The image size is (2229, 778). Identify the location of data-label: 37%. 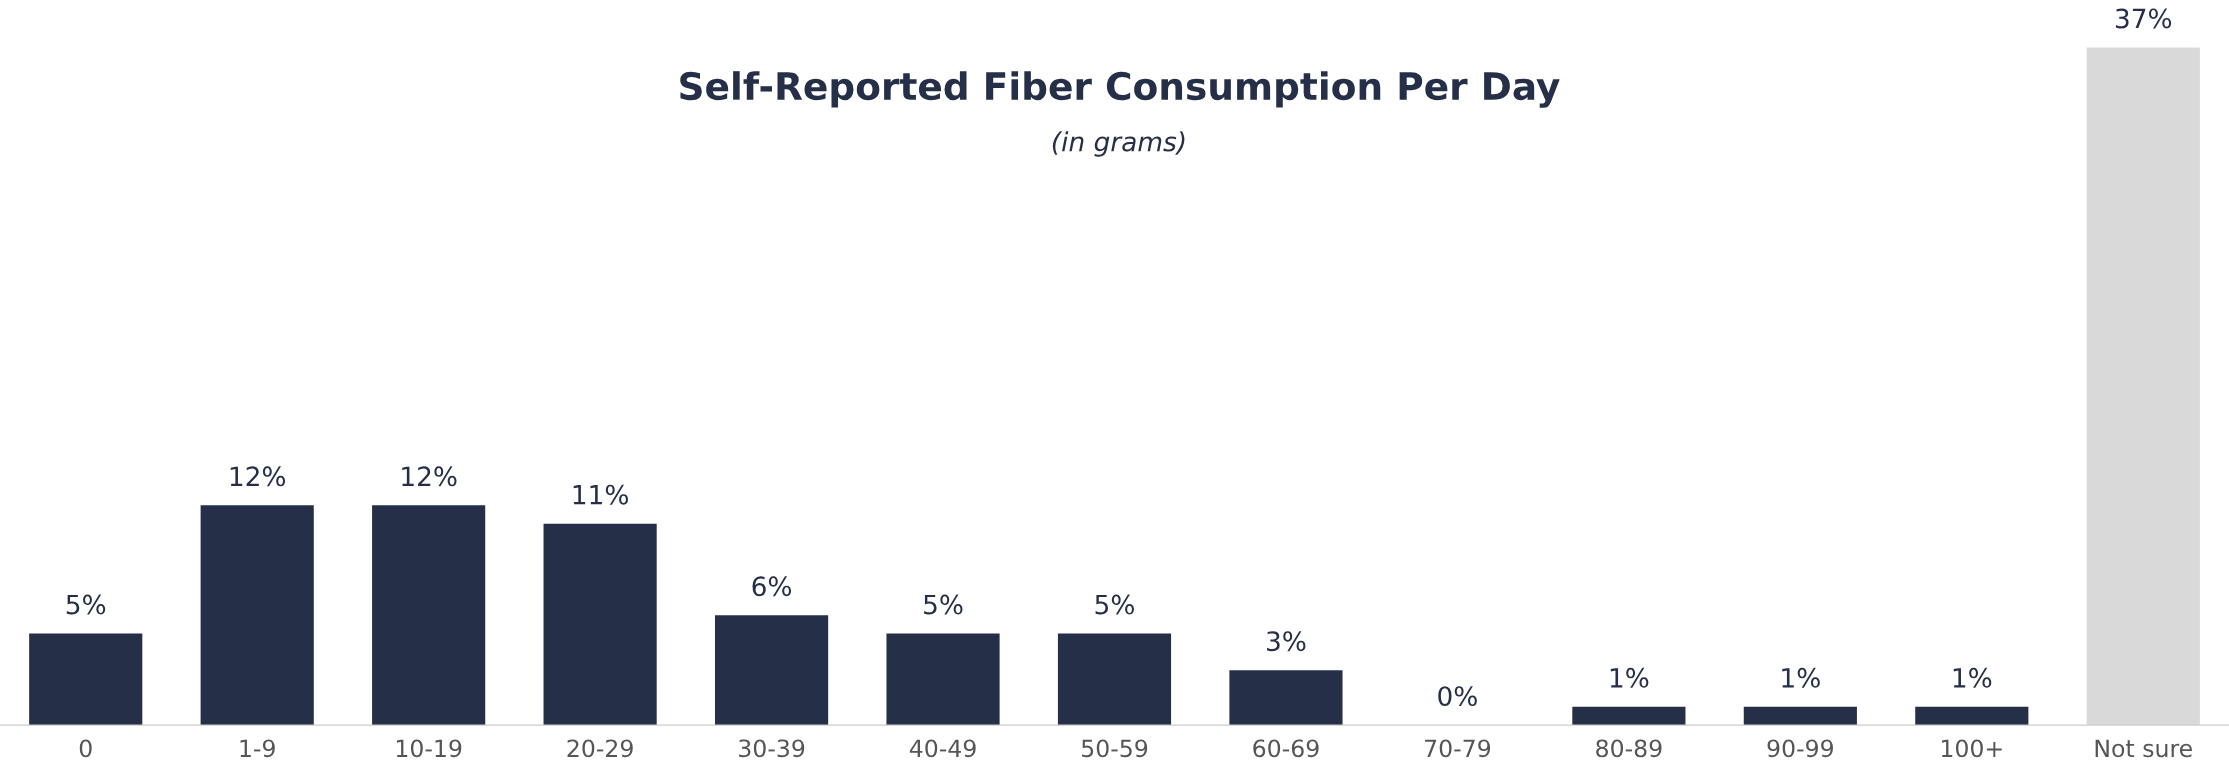
(2143, 18).